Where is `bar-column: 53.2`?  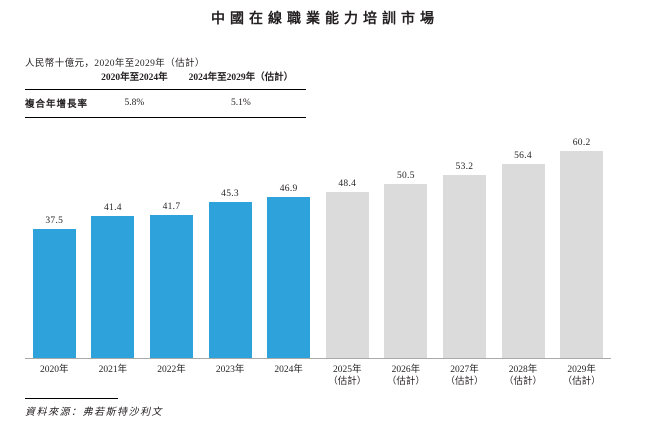
bar-column: 53.2 is located at coordinates (464, 242).